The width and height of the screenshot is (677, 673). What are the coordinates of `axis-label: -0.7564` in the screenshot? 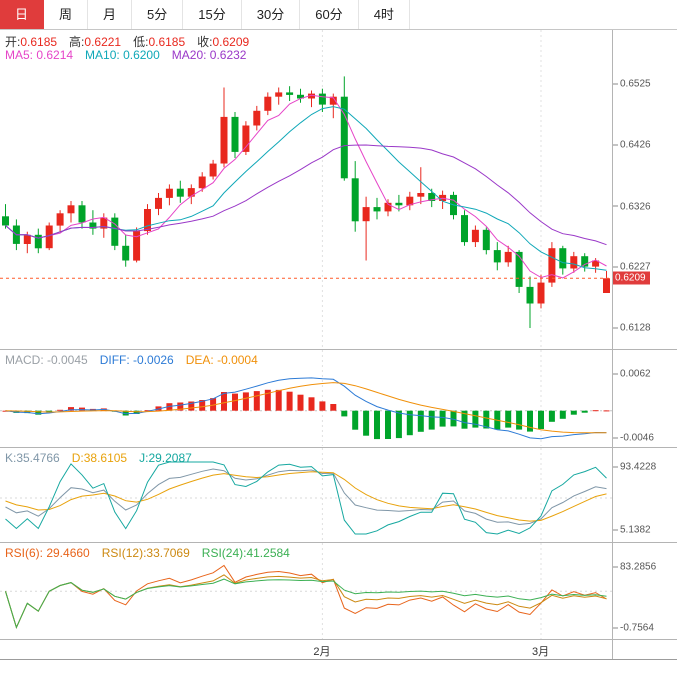 It's located at (633, 627).